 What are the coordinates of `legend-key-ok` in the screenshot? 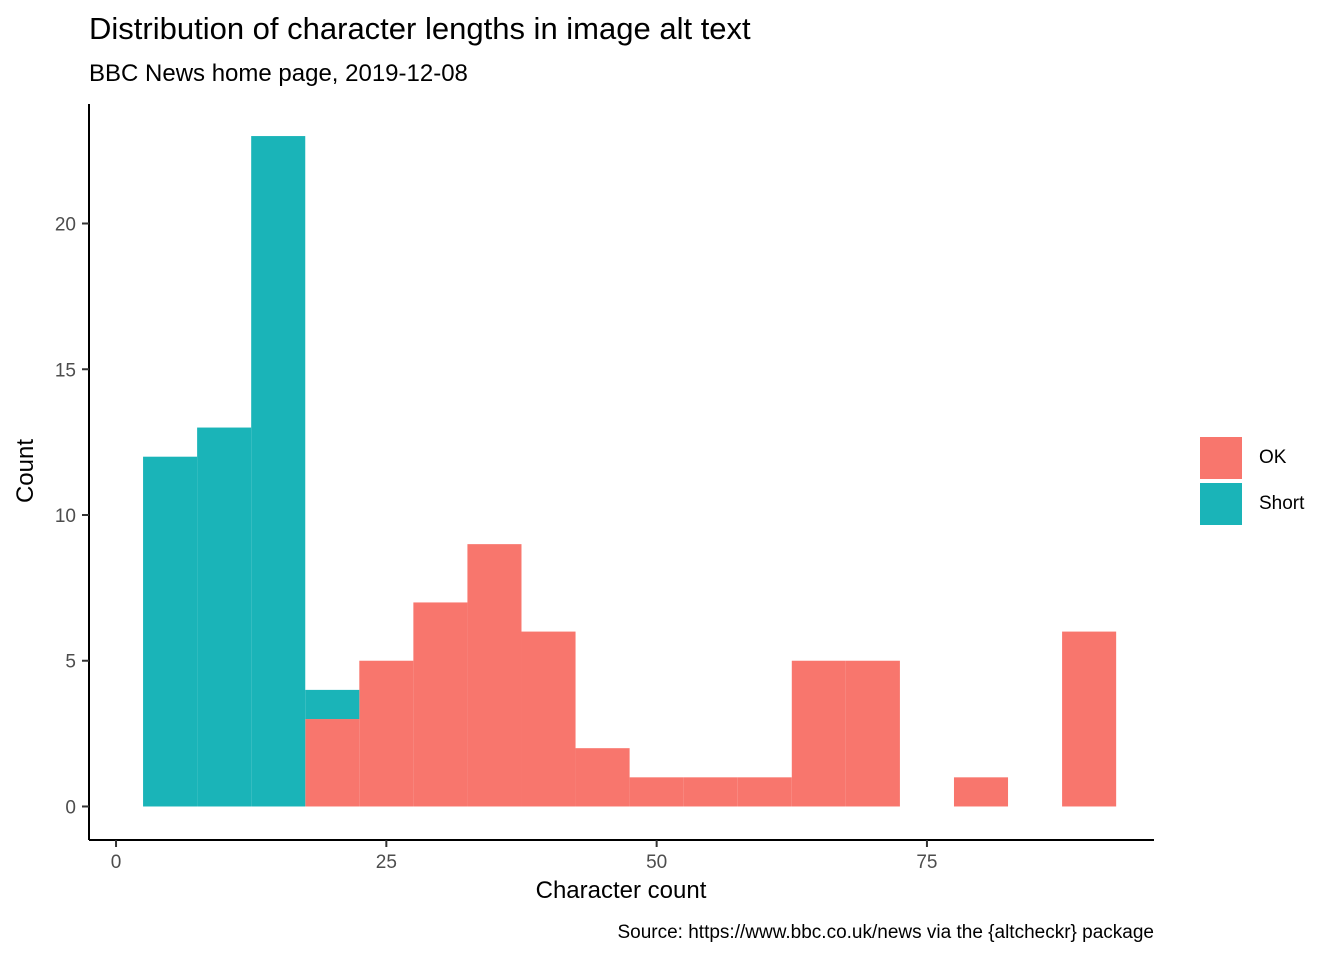 It's located at (1221, 458).